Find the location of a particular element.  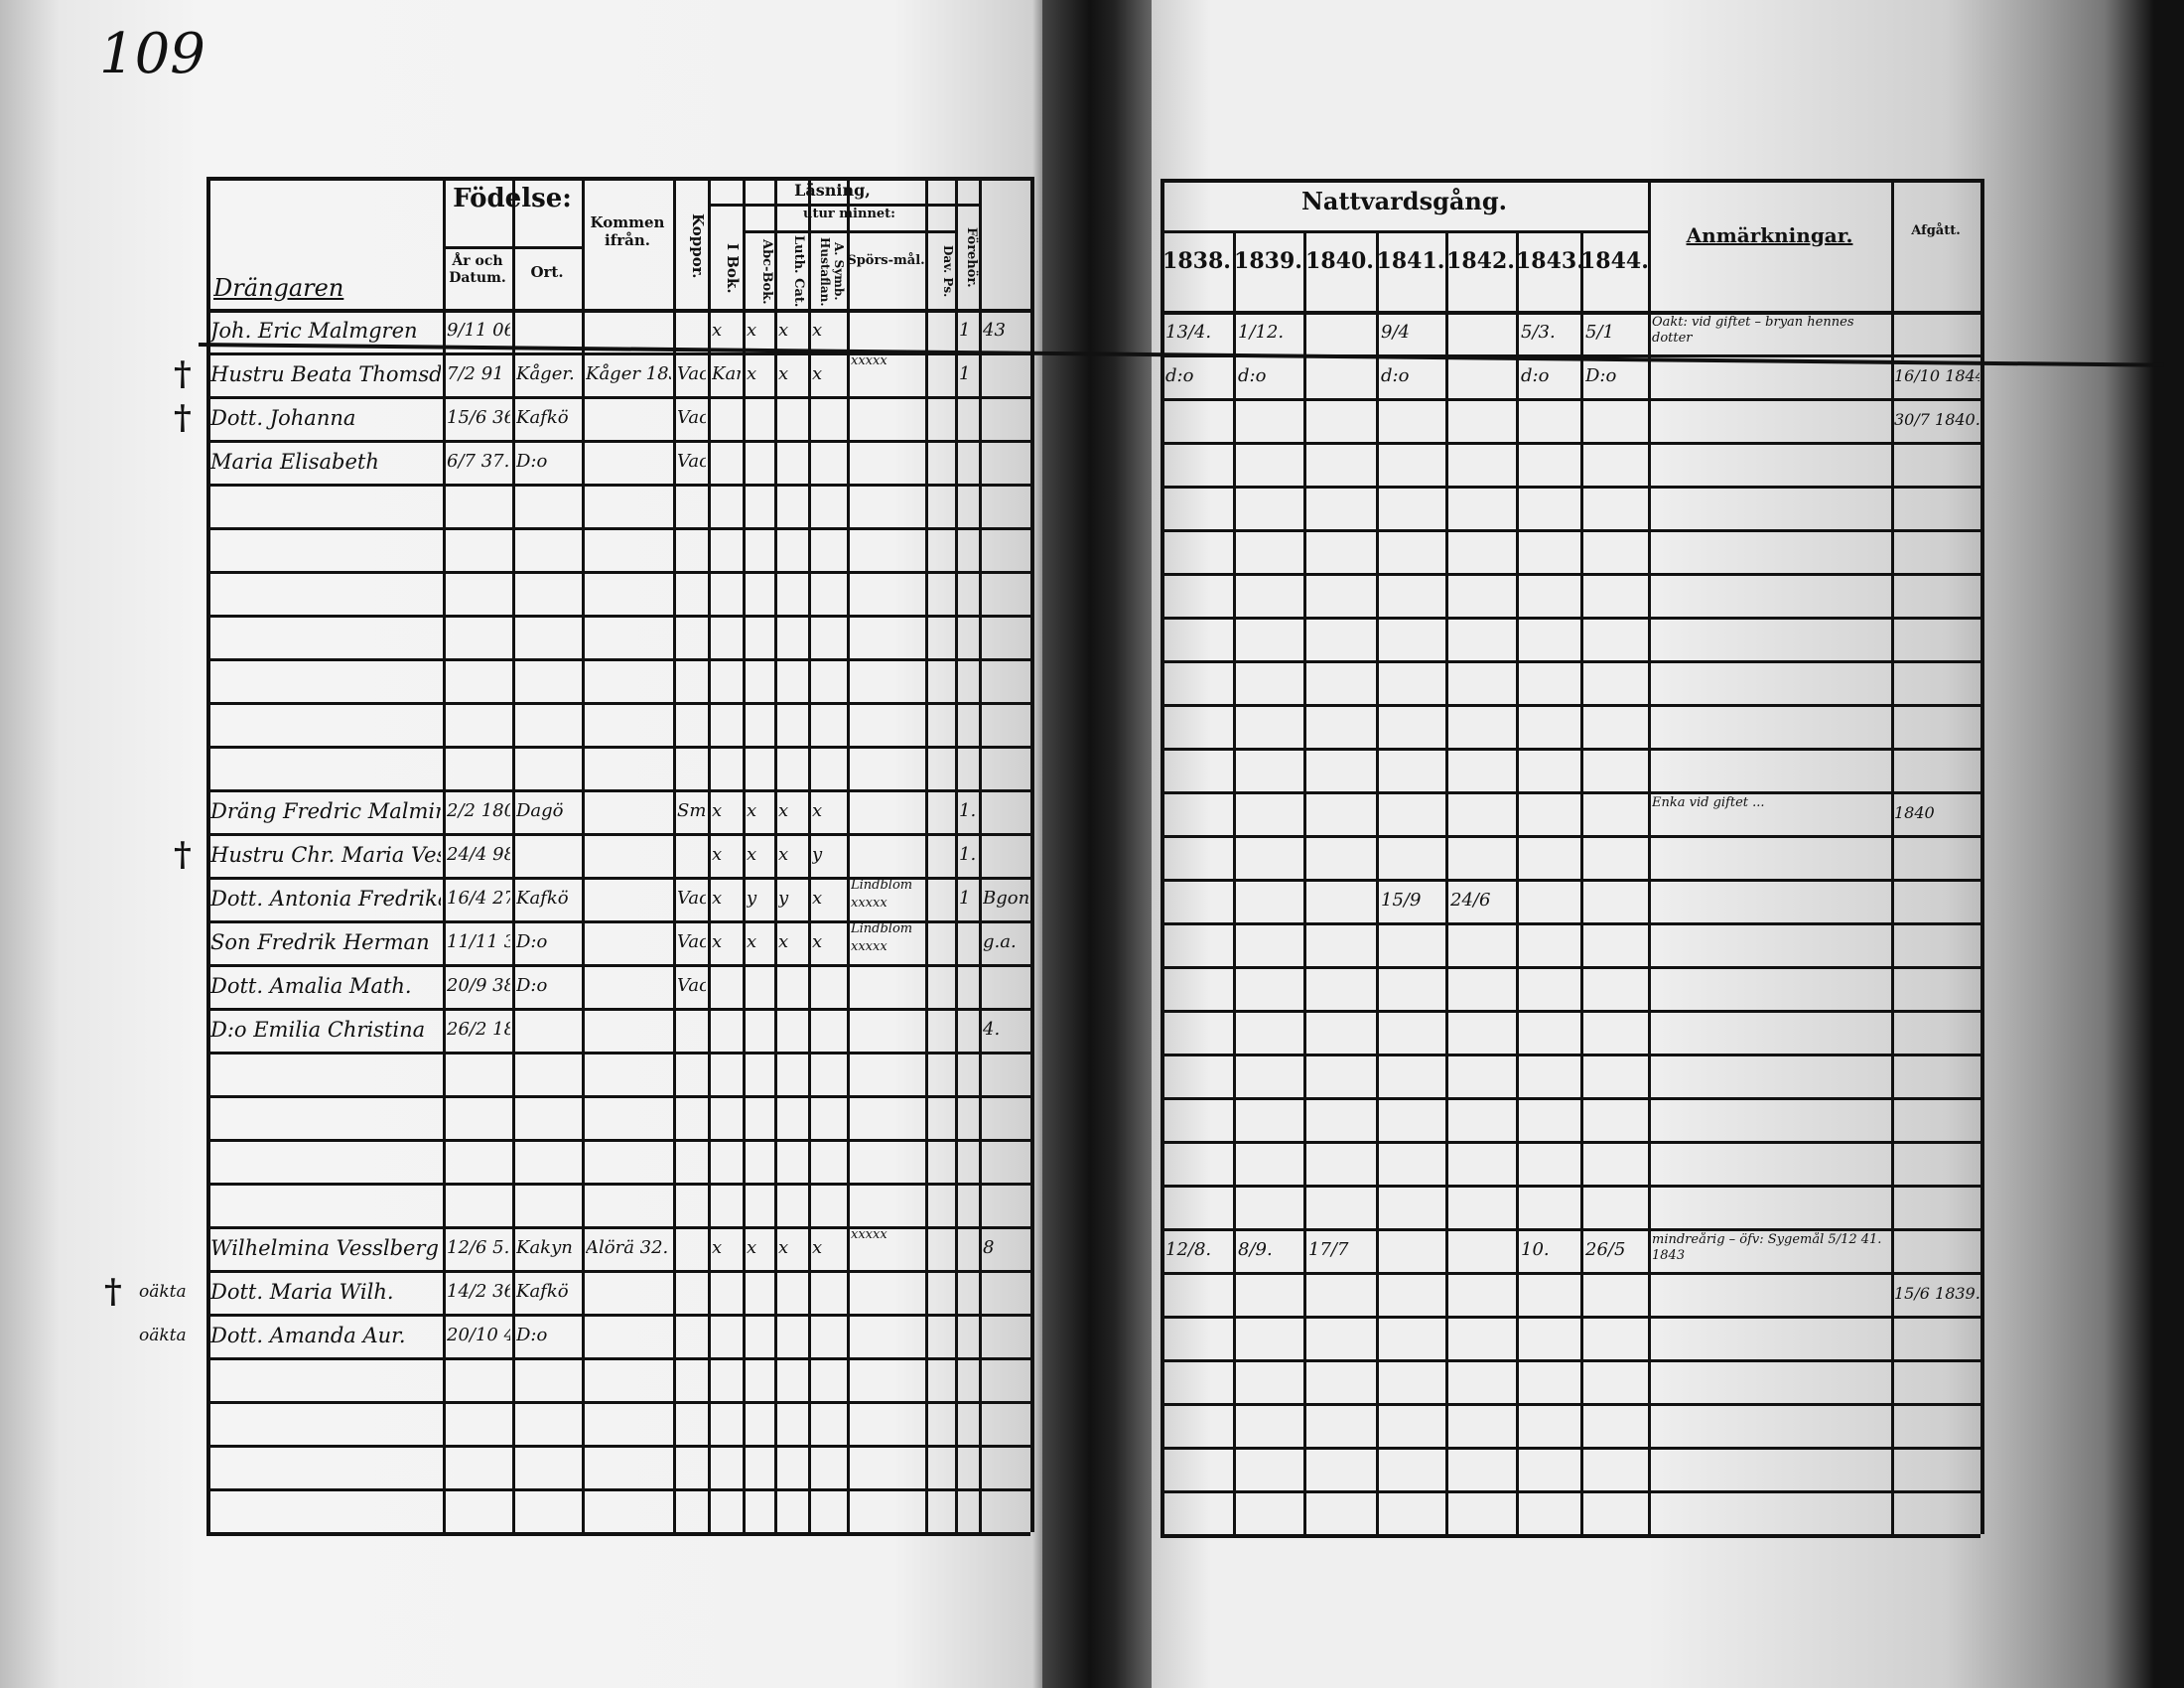

cell-name: Hustru Beata Thomsd:r Malmgren is located at coordinates (325, 374).